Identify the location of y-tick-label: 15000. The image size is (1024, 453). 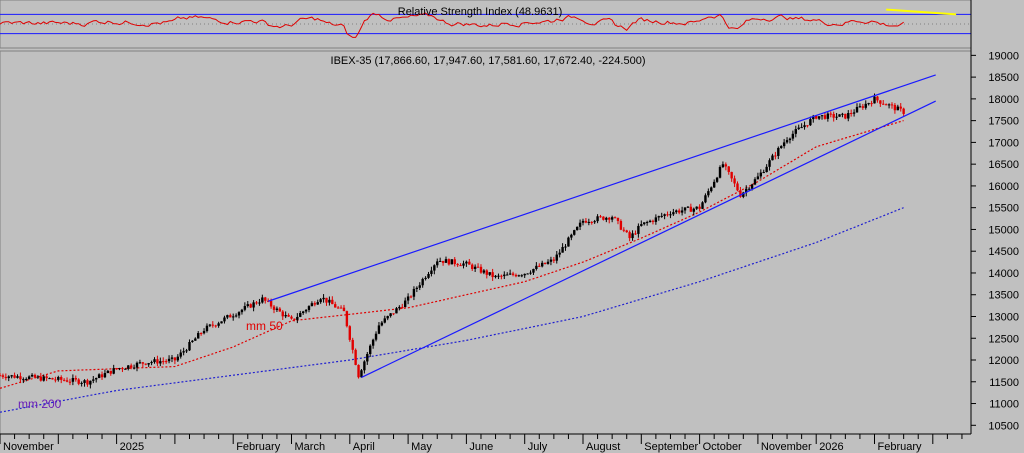
(1003, 230).